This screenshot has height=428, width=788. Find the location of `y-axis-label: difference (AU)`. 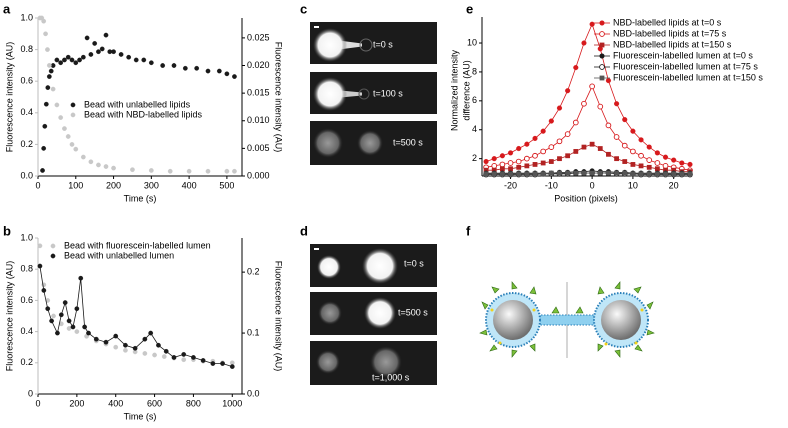

y-axis-label: difference (AU) is located at coordinates (466, 90).